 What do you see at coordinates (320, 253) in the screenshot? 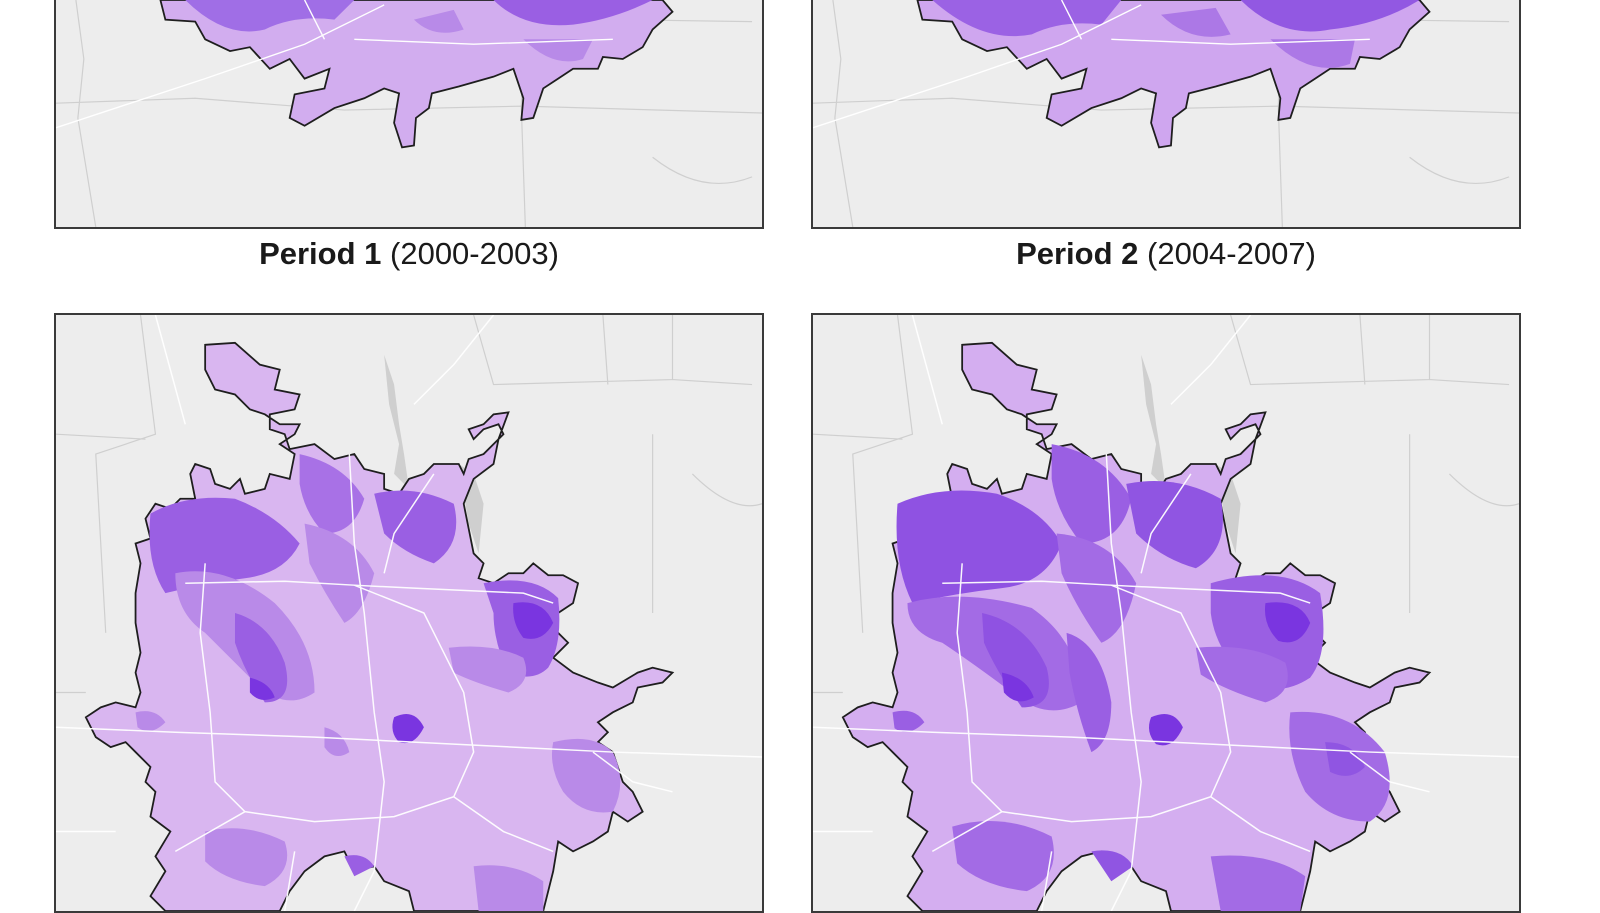
I see `caption-period-1-label: Period 1` at bounding box center [320, 253].